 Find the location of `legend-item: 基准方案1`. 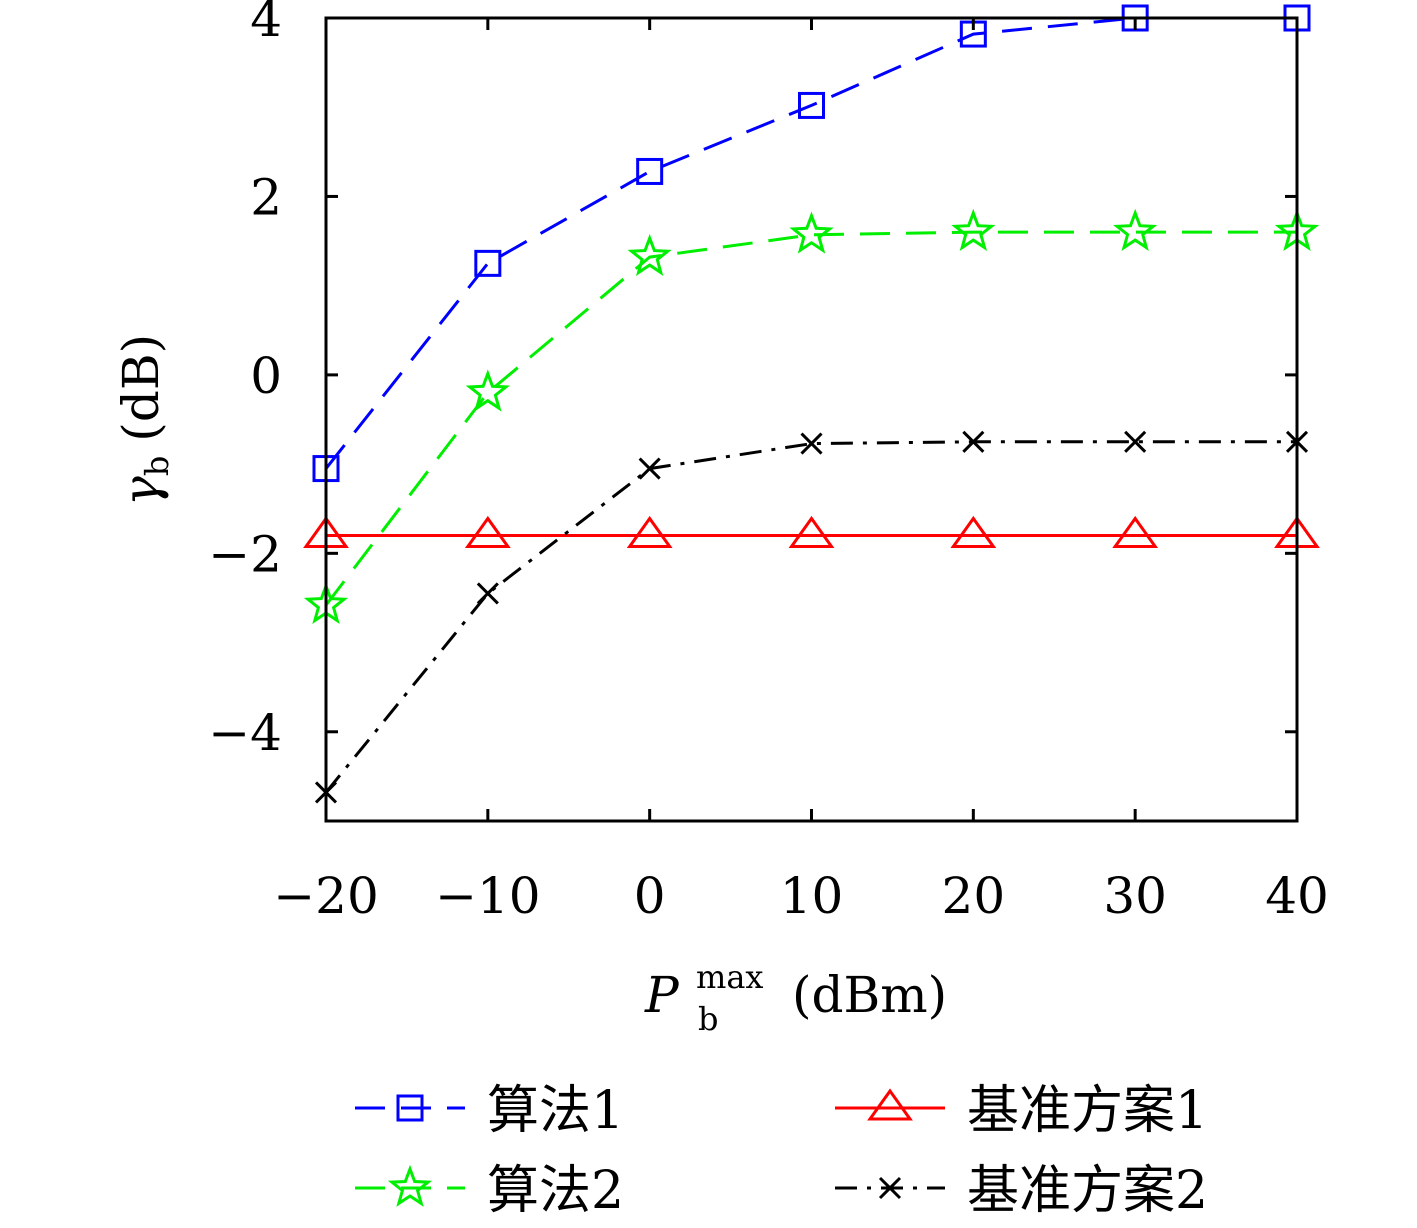

legend-item: 基准方案1 is located at coordinates (1021, 1111).